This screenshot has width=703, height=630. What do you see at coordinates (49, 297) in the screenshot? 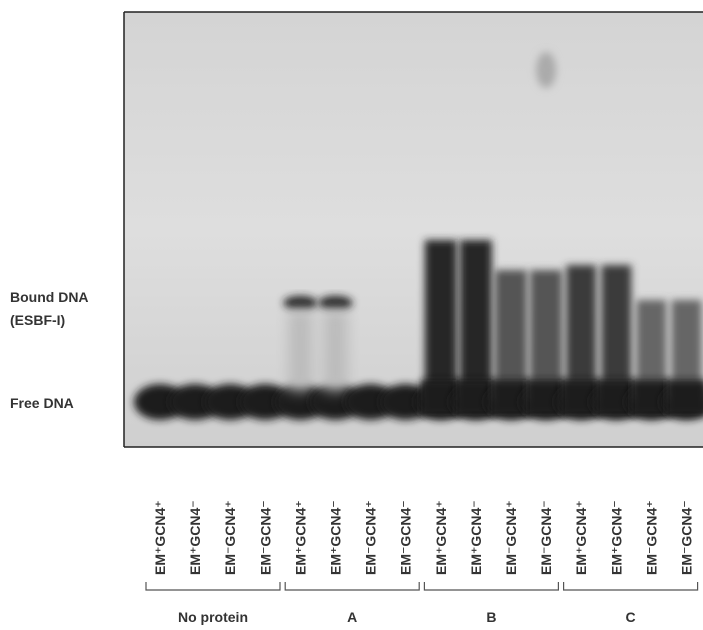
I see `side-label: Bound DNA` at bounding box center [49, 297].